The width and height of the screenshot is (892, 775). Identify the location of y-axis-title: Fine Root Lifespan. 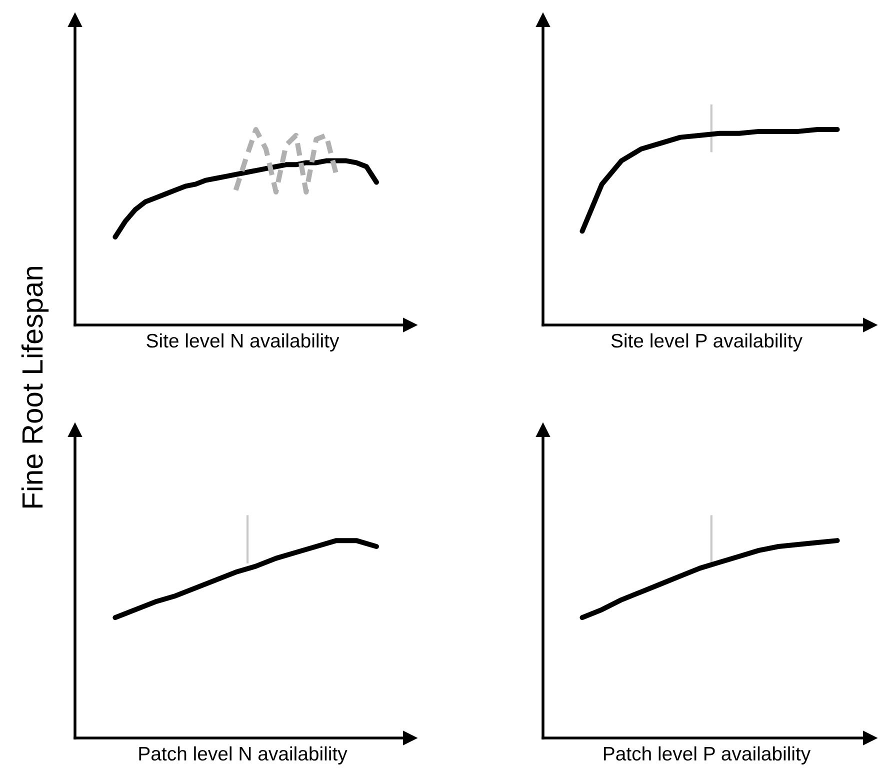
(35, 387).